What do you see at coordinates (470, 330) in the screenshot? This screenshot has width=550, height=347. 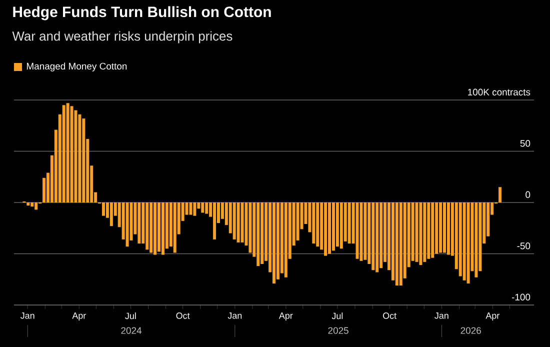 I see `text: 2026` at bounding box center [470, 330].